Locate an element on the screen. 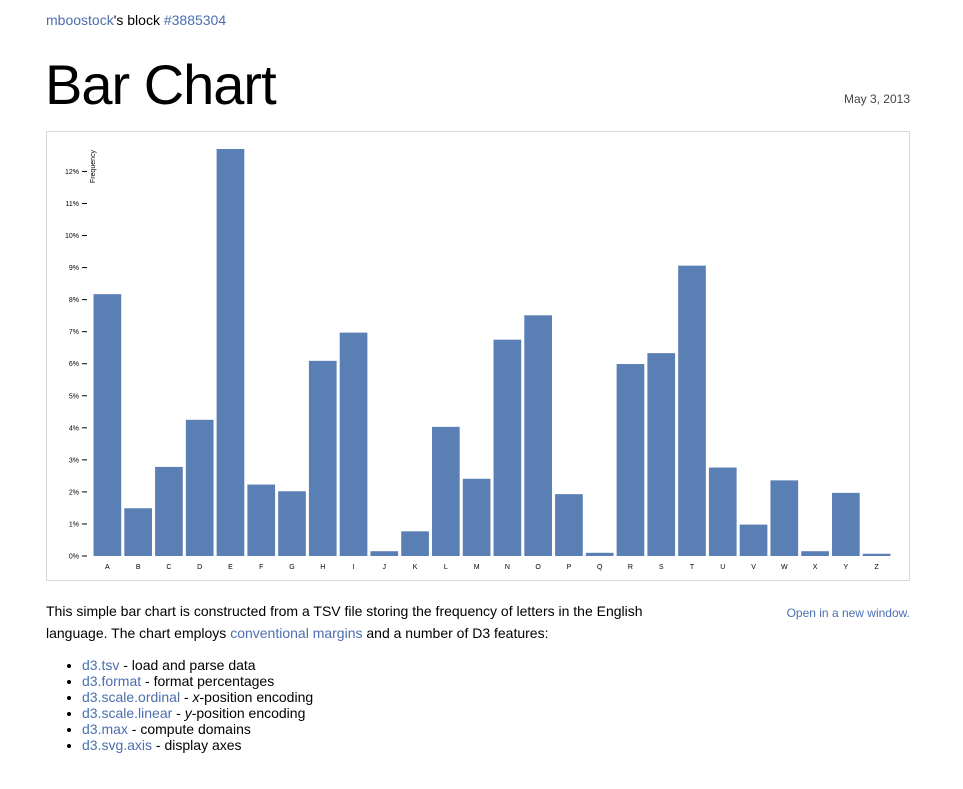 This screenshot has height=789, width=963. x-tick-label: I is located at coordinates (354, 567).